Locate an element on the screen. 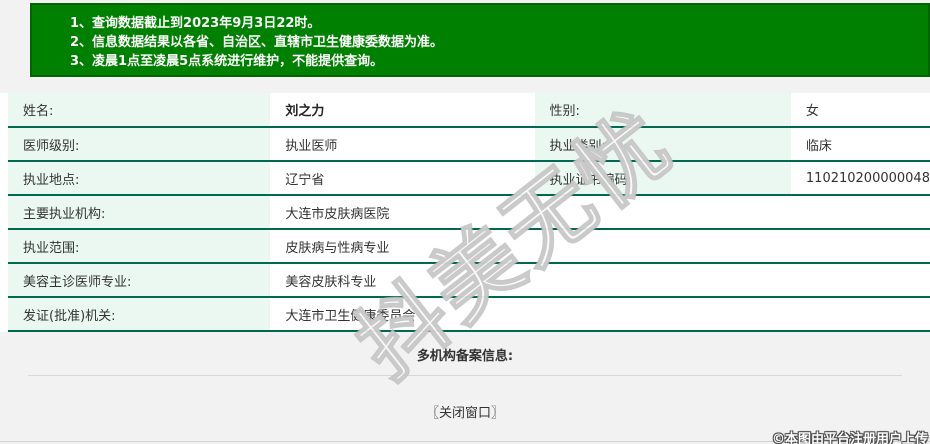 Image resolution: width=930 pixels, height=444 pixels. value-doctor-level: 执业医师 is located at coordinates (311, 146).